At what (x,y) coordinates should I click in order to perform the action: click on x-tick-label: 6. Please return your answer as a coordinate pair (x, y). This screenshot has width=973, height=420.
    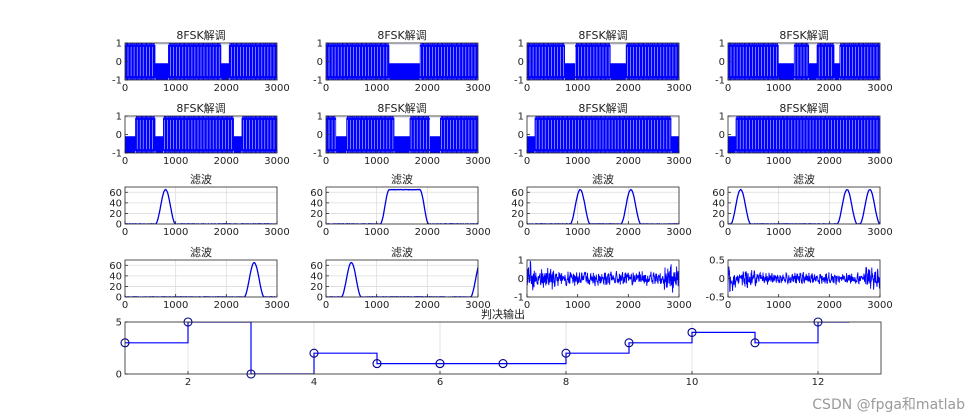
    Looking at the image, I should click on (440, 382).